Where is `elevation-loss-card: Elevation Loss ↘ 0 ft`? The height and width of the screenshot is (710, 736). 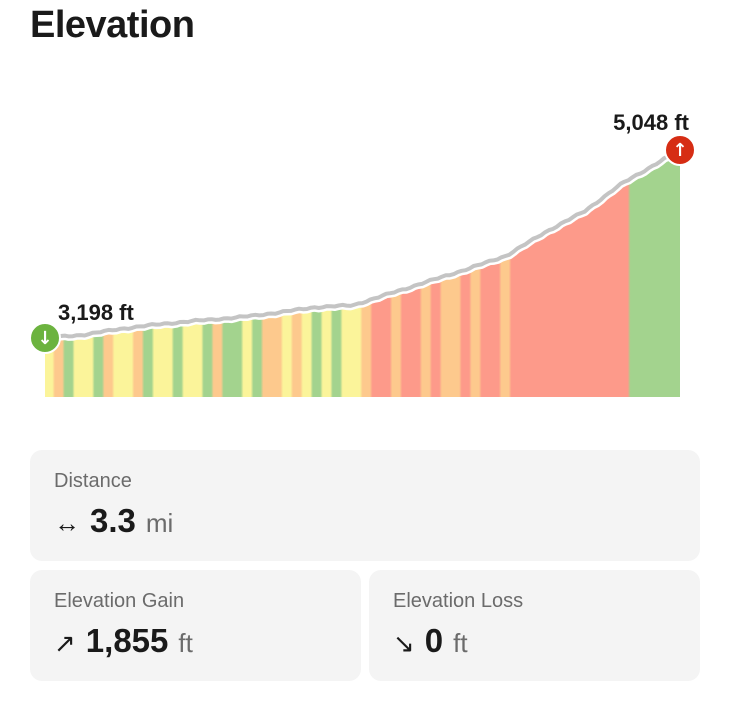
elevation-loss-card: Elevation Loss ↘ 0 ft is located at coordinates (534, 625).